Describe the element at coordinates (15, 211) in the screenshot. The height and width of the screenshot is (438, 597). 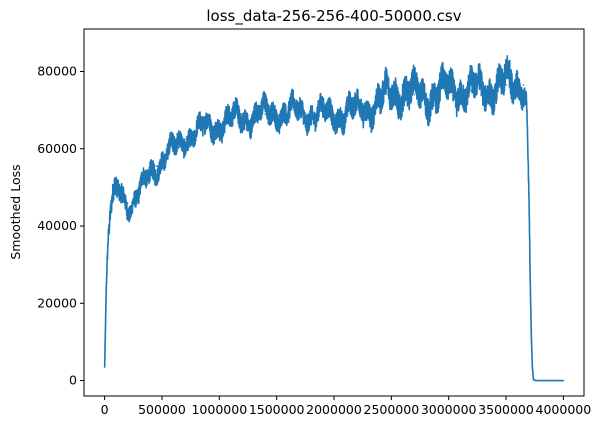
I see `y-axis-label: Smoothed Loss` at that location.